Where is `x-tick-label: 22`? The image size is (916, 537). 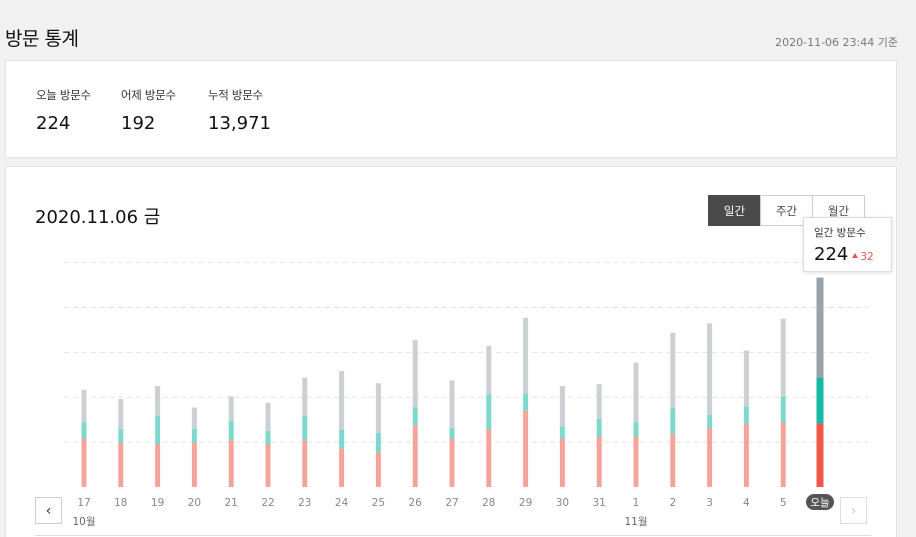 x-tick-label: 22 is located at coordinates (267, 503).